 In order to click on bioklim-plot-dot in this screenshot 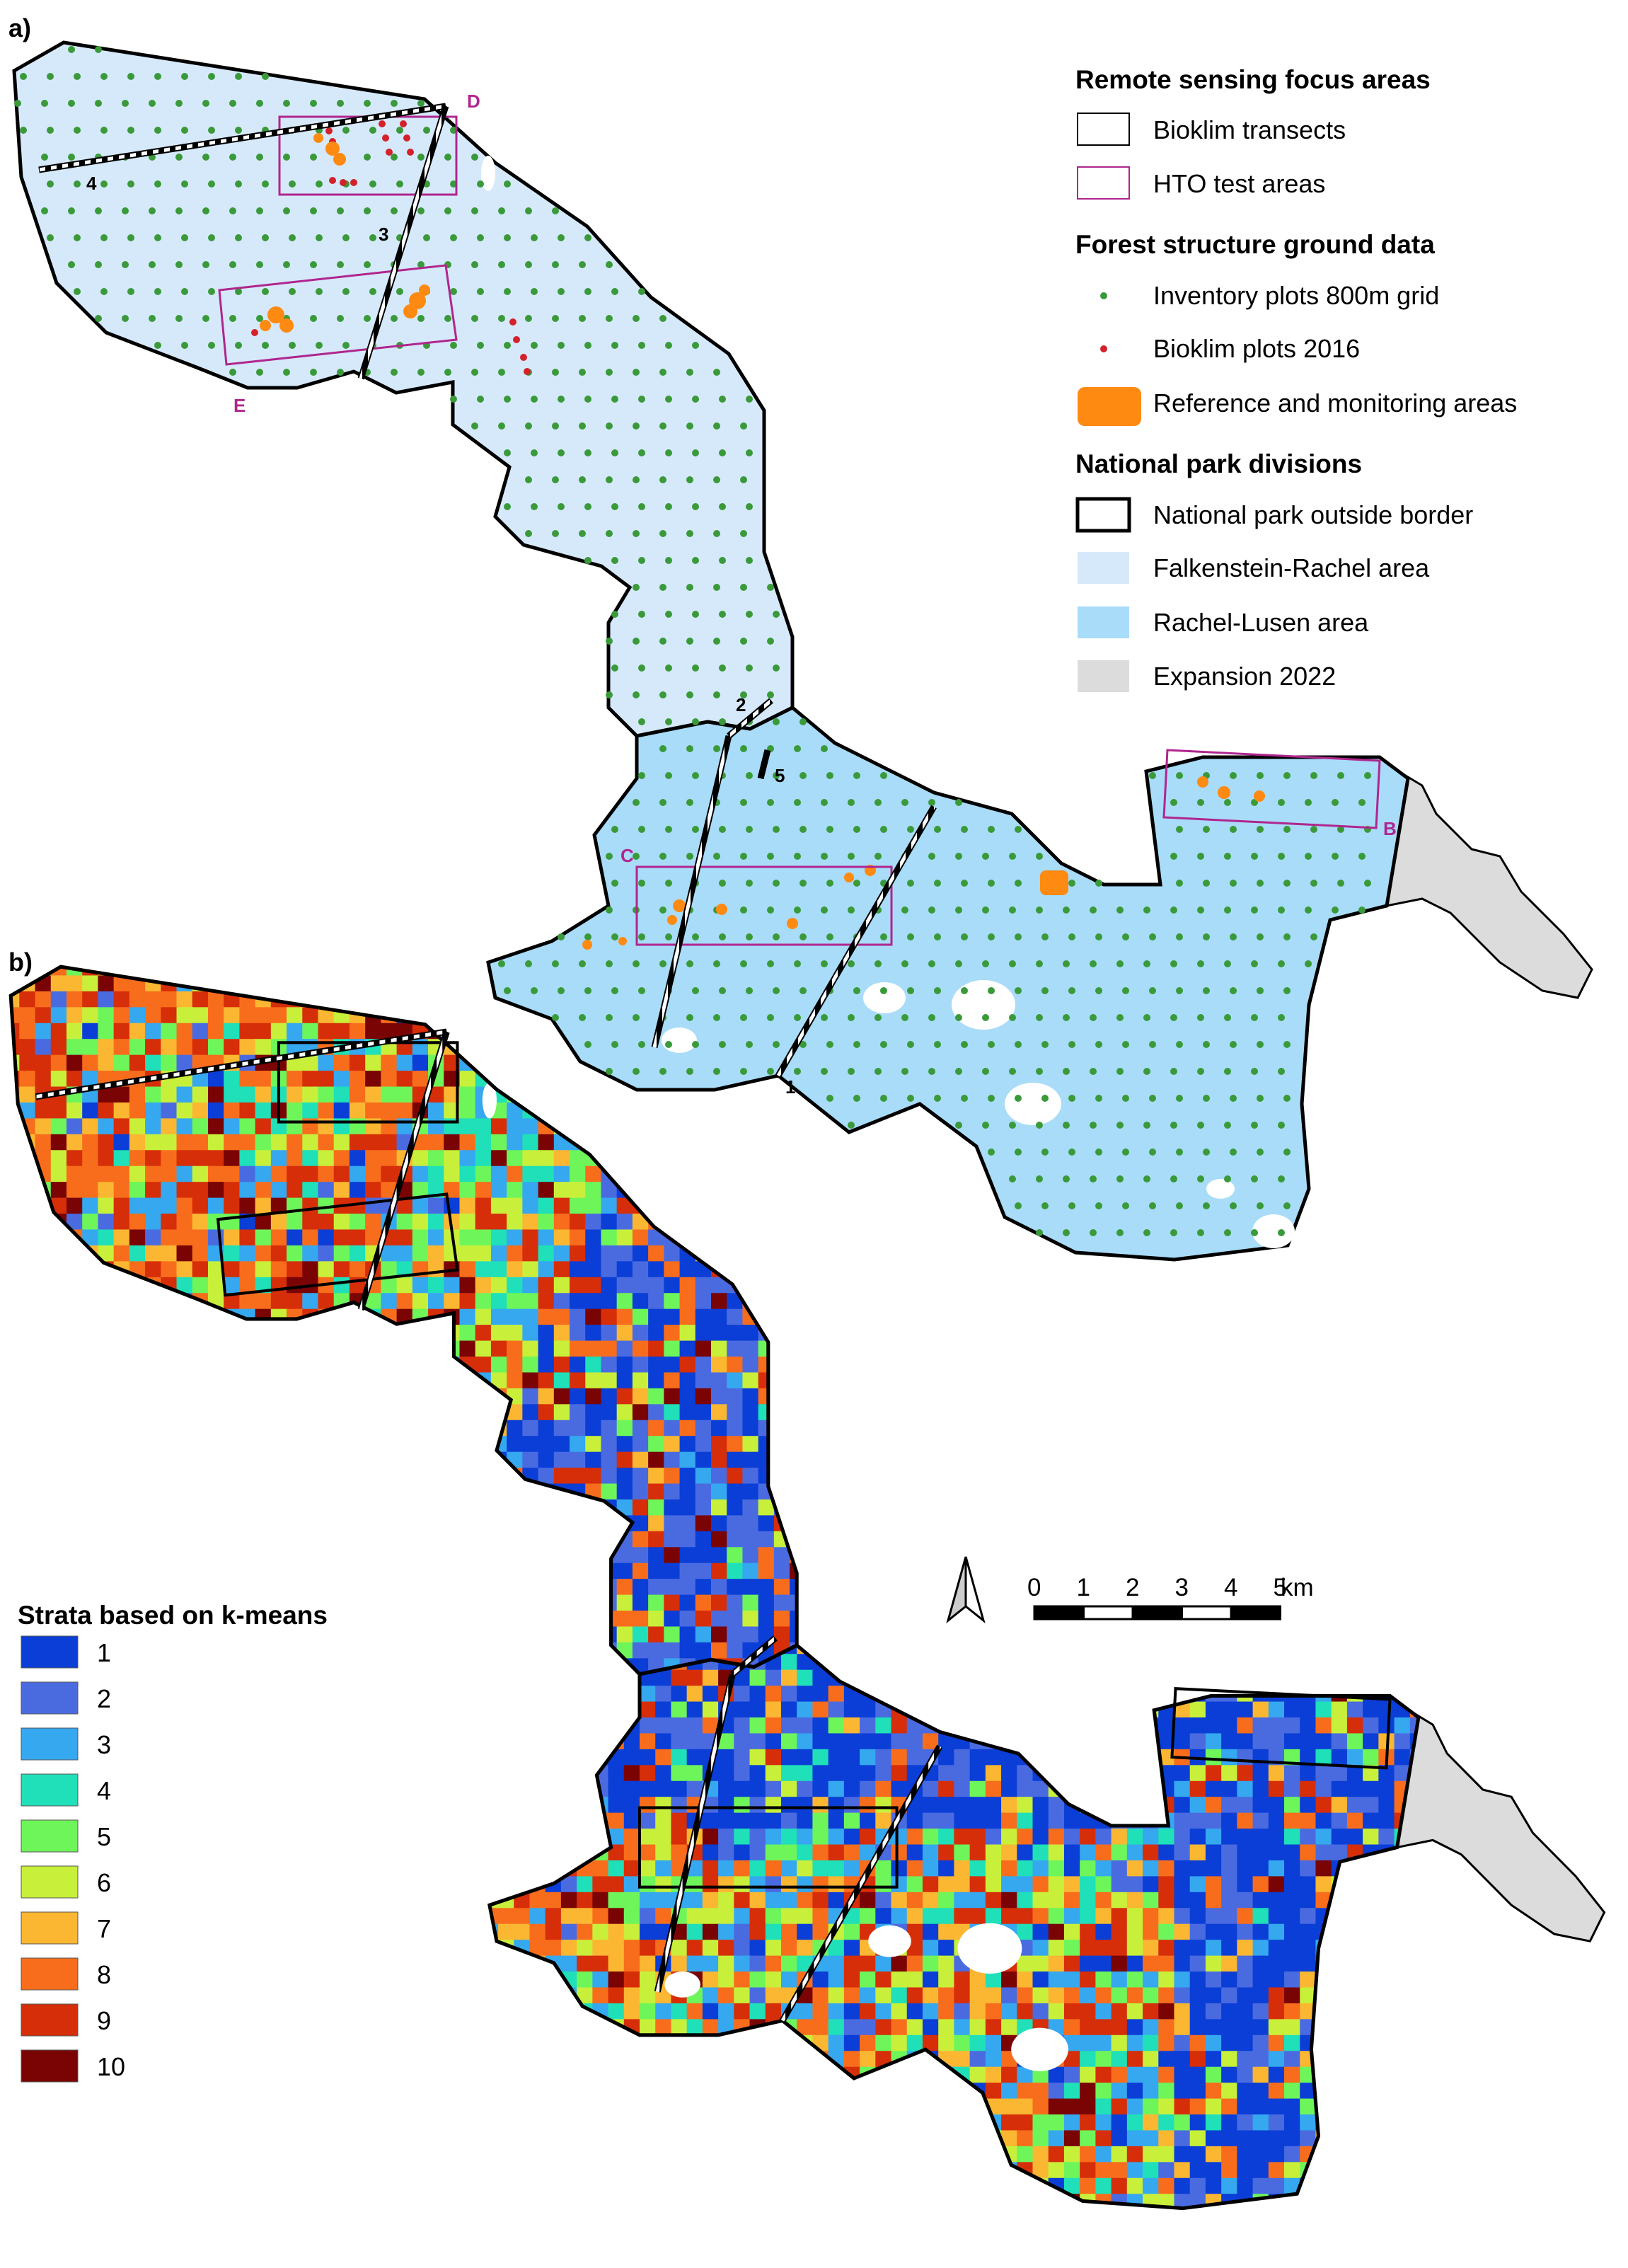, I will do `click(390, 152)`.